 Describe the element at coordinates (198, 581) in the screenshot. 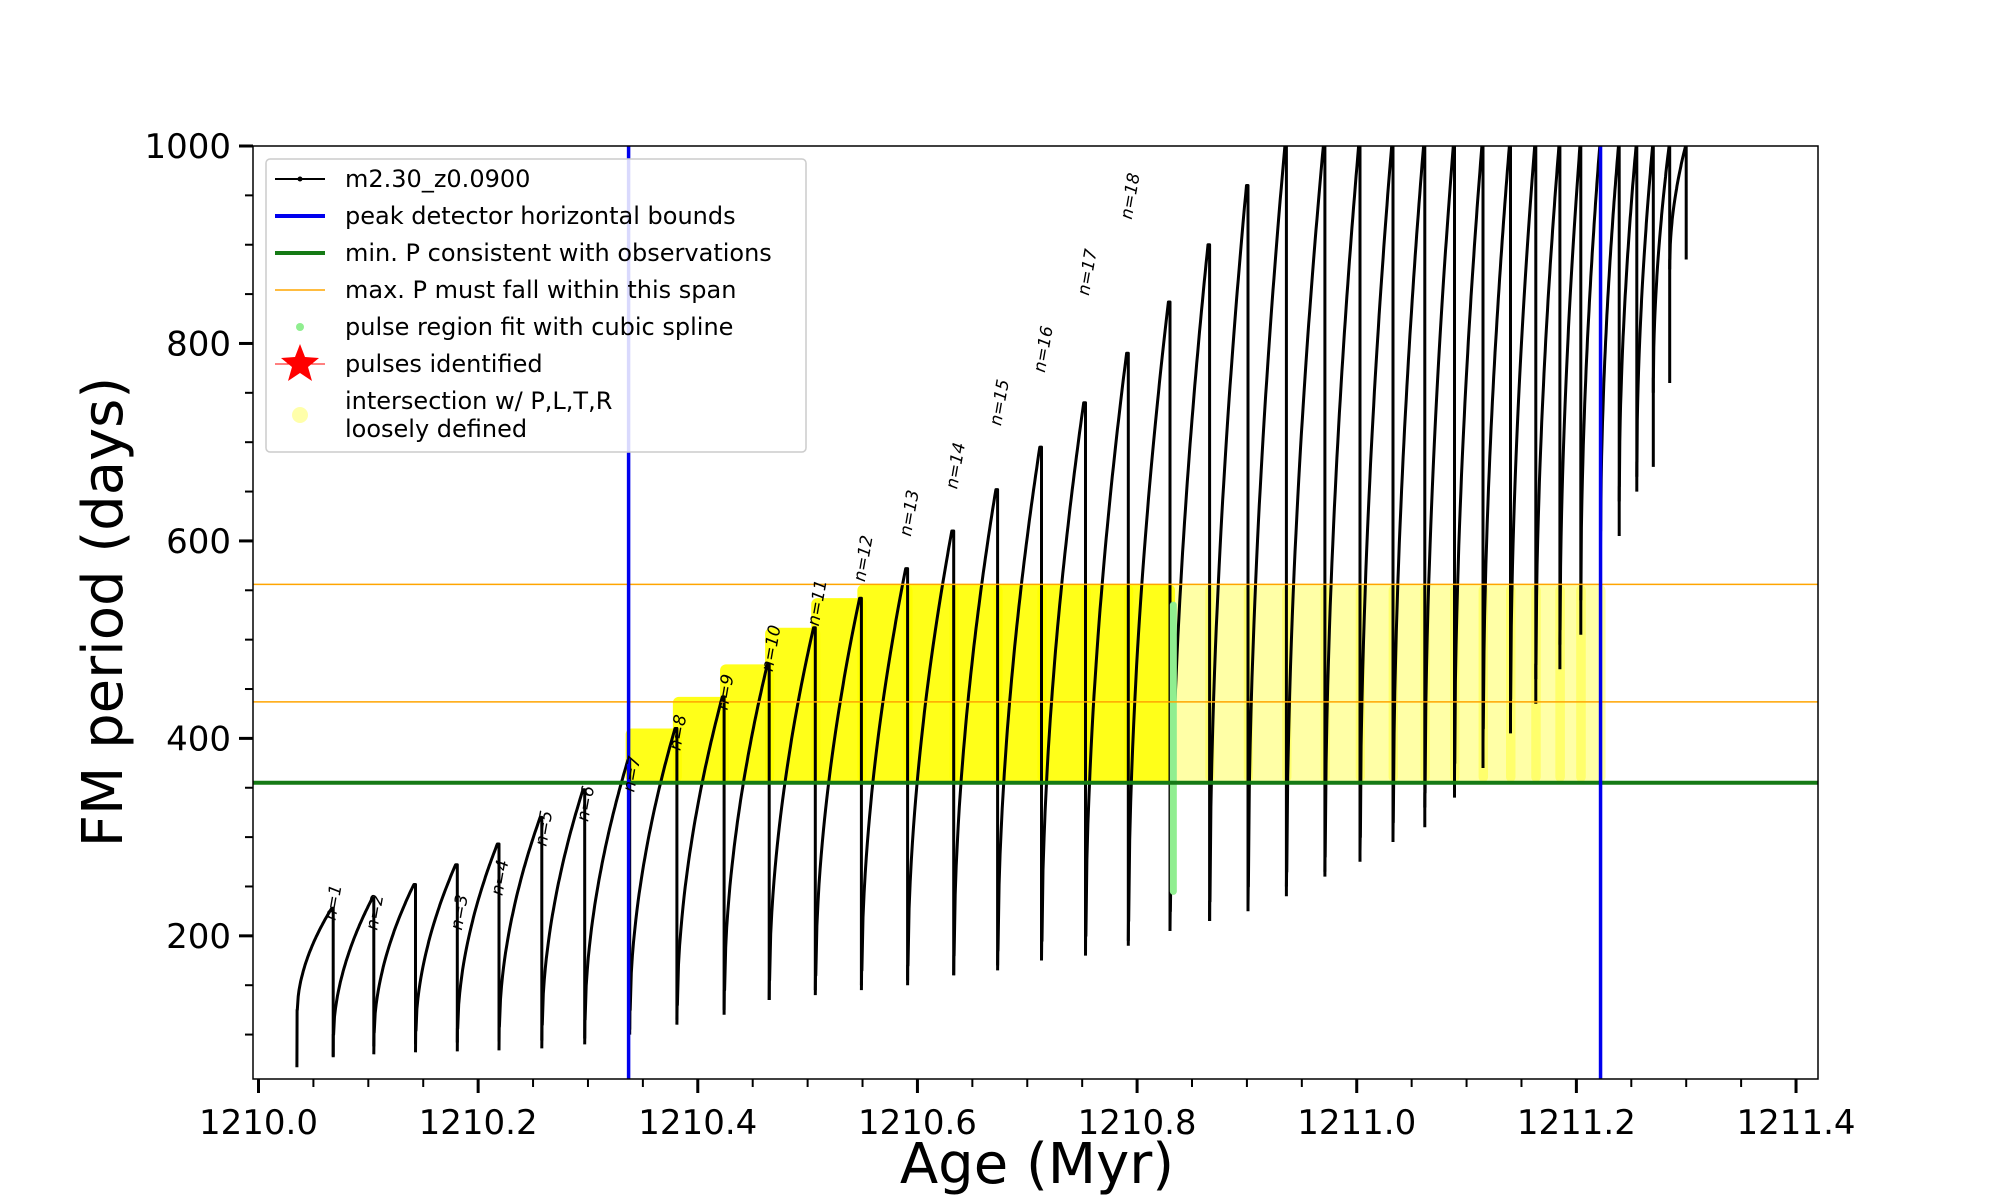

I see `y-axis: 200 400 600 800 1000` at that location.